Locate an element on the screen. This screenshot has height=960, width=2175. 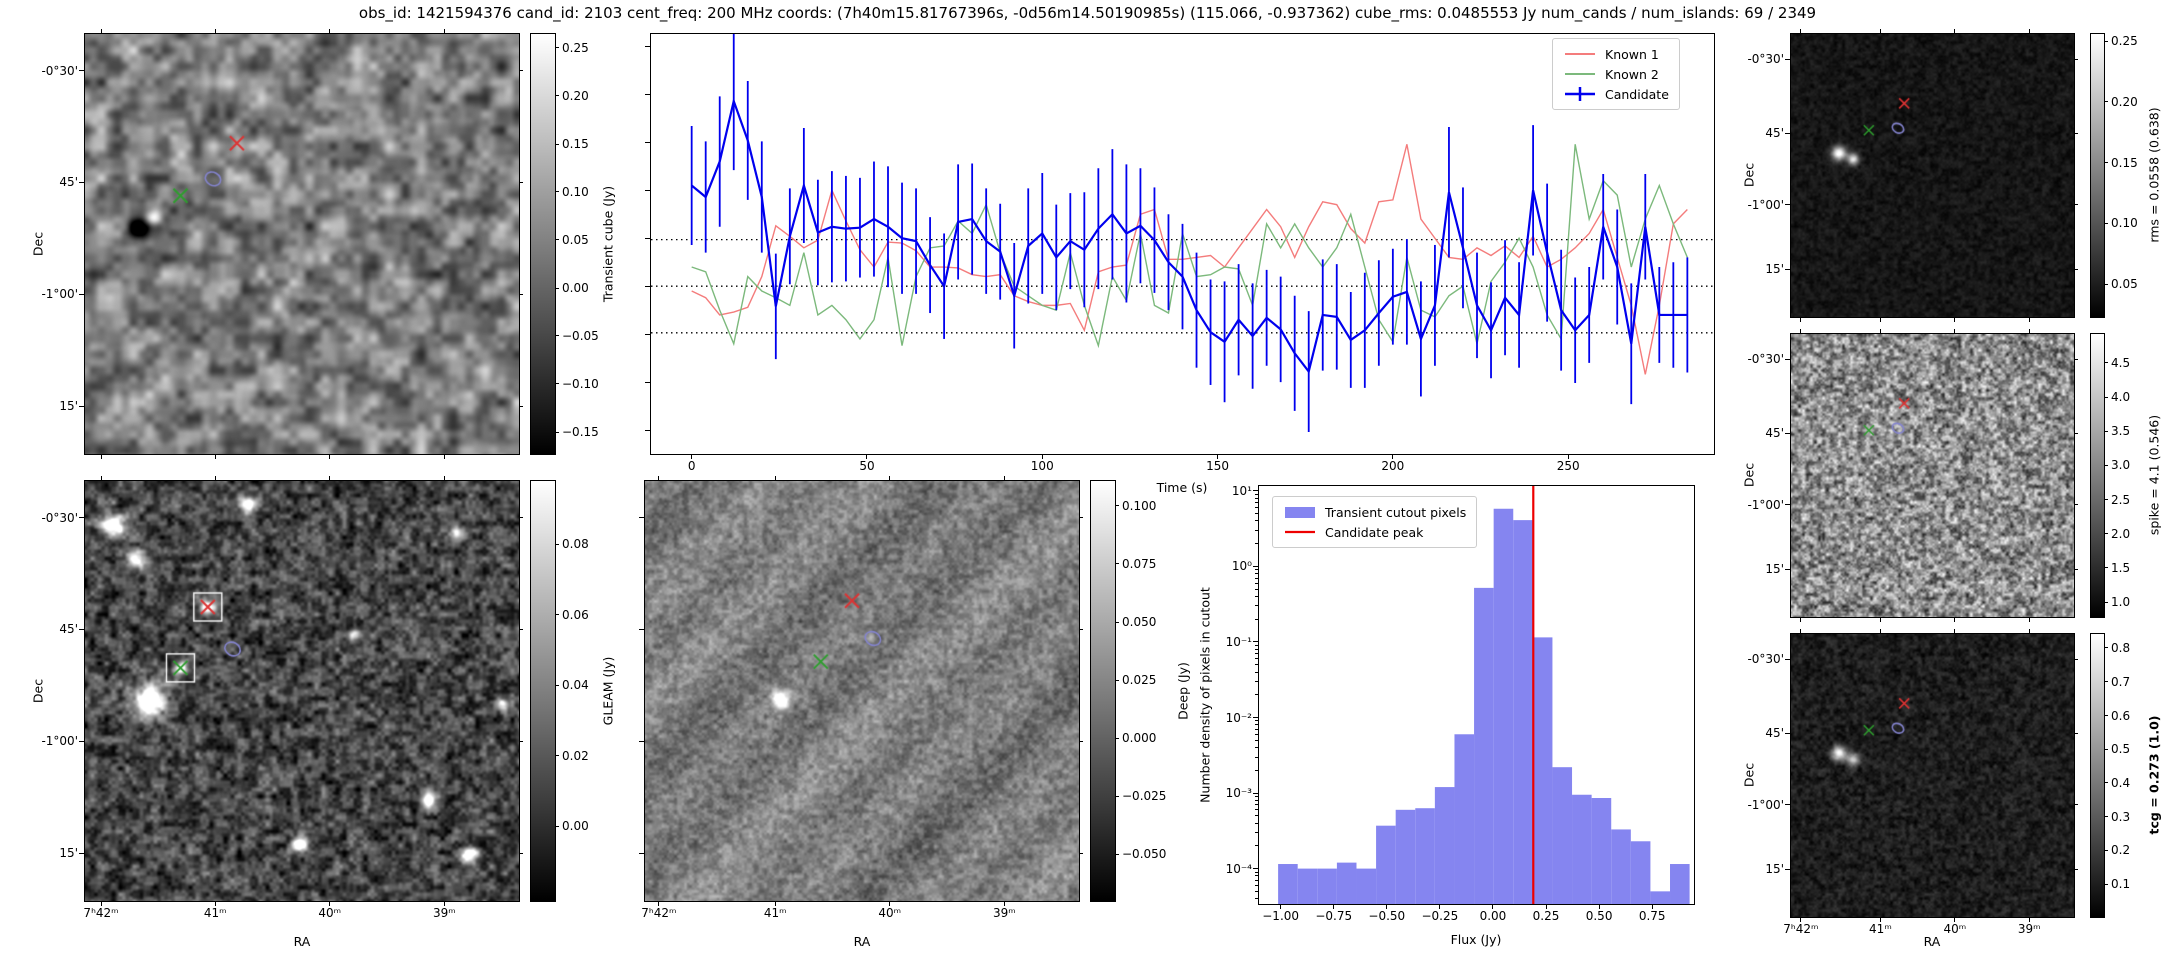
legend-label: Known 2 is located at coordinates (1632, 74).